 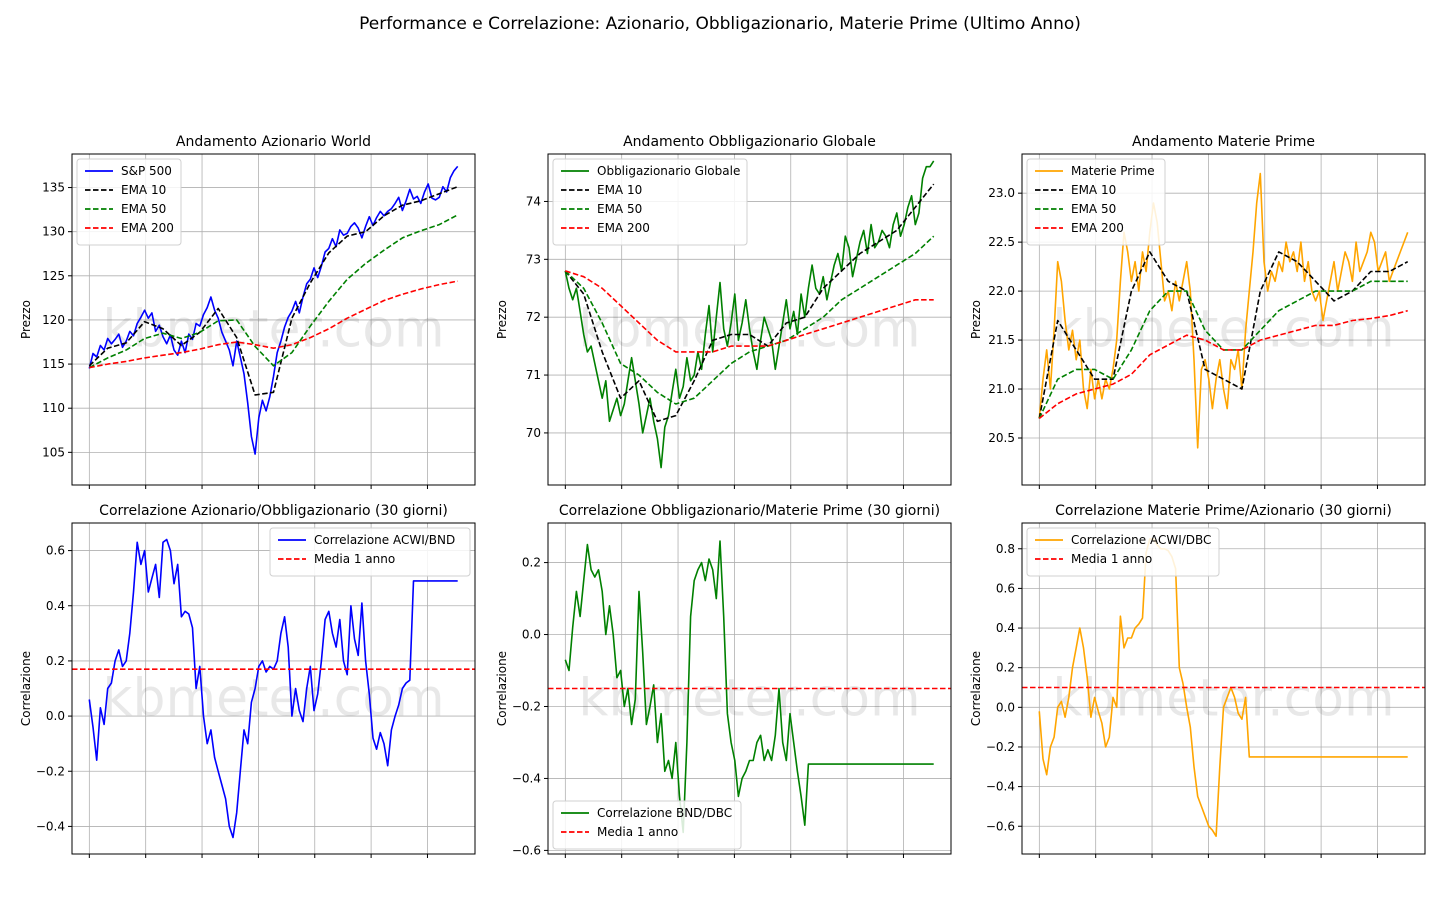 I want to click on plot-area, so click(x=273, y=688).